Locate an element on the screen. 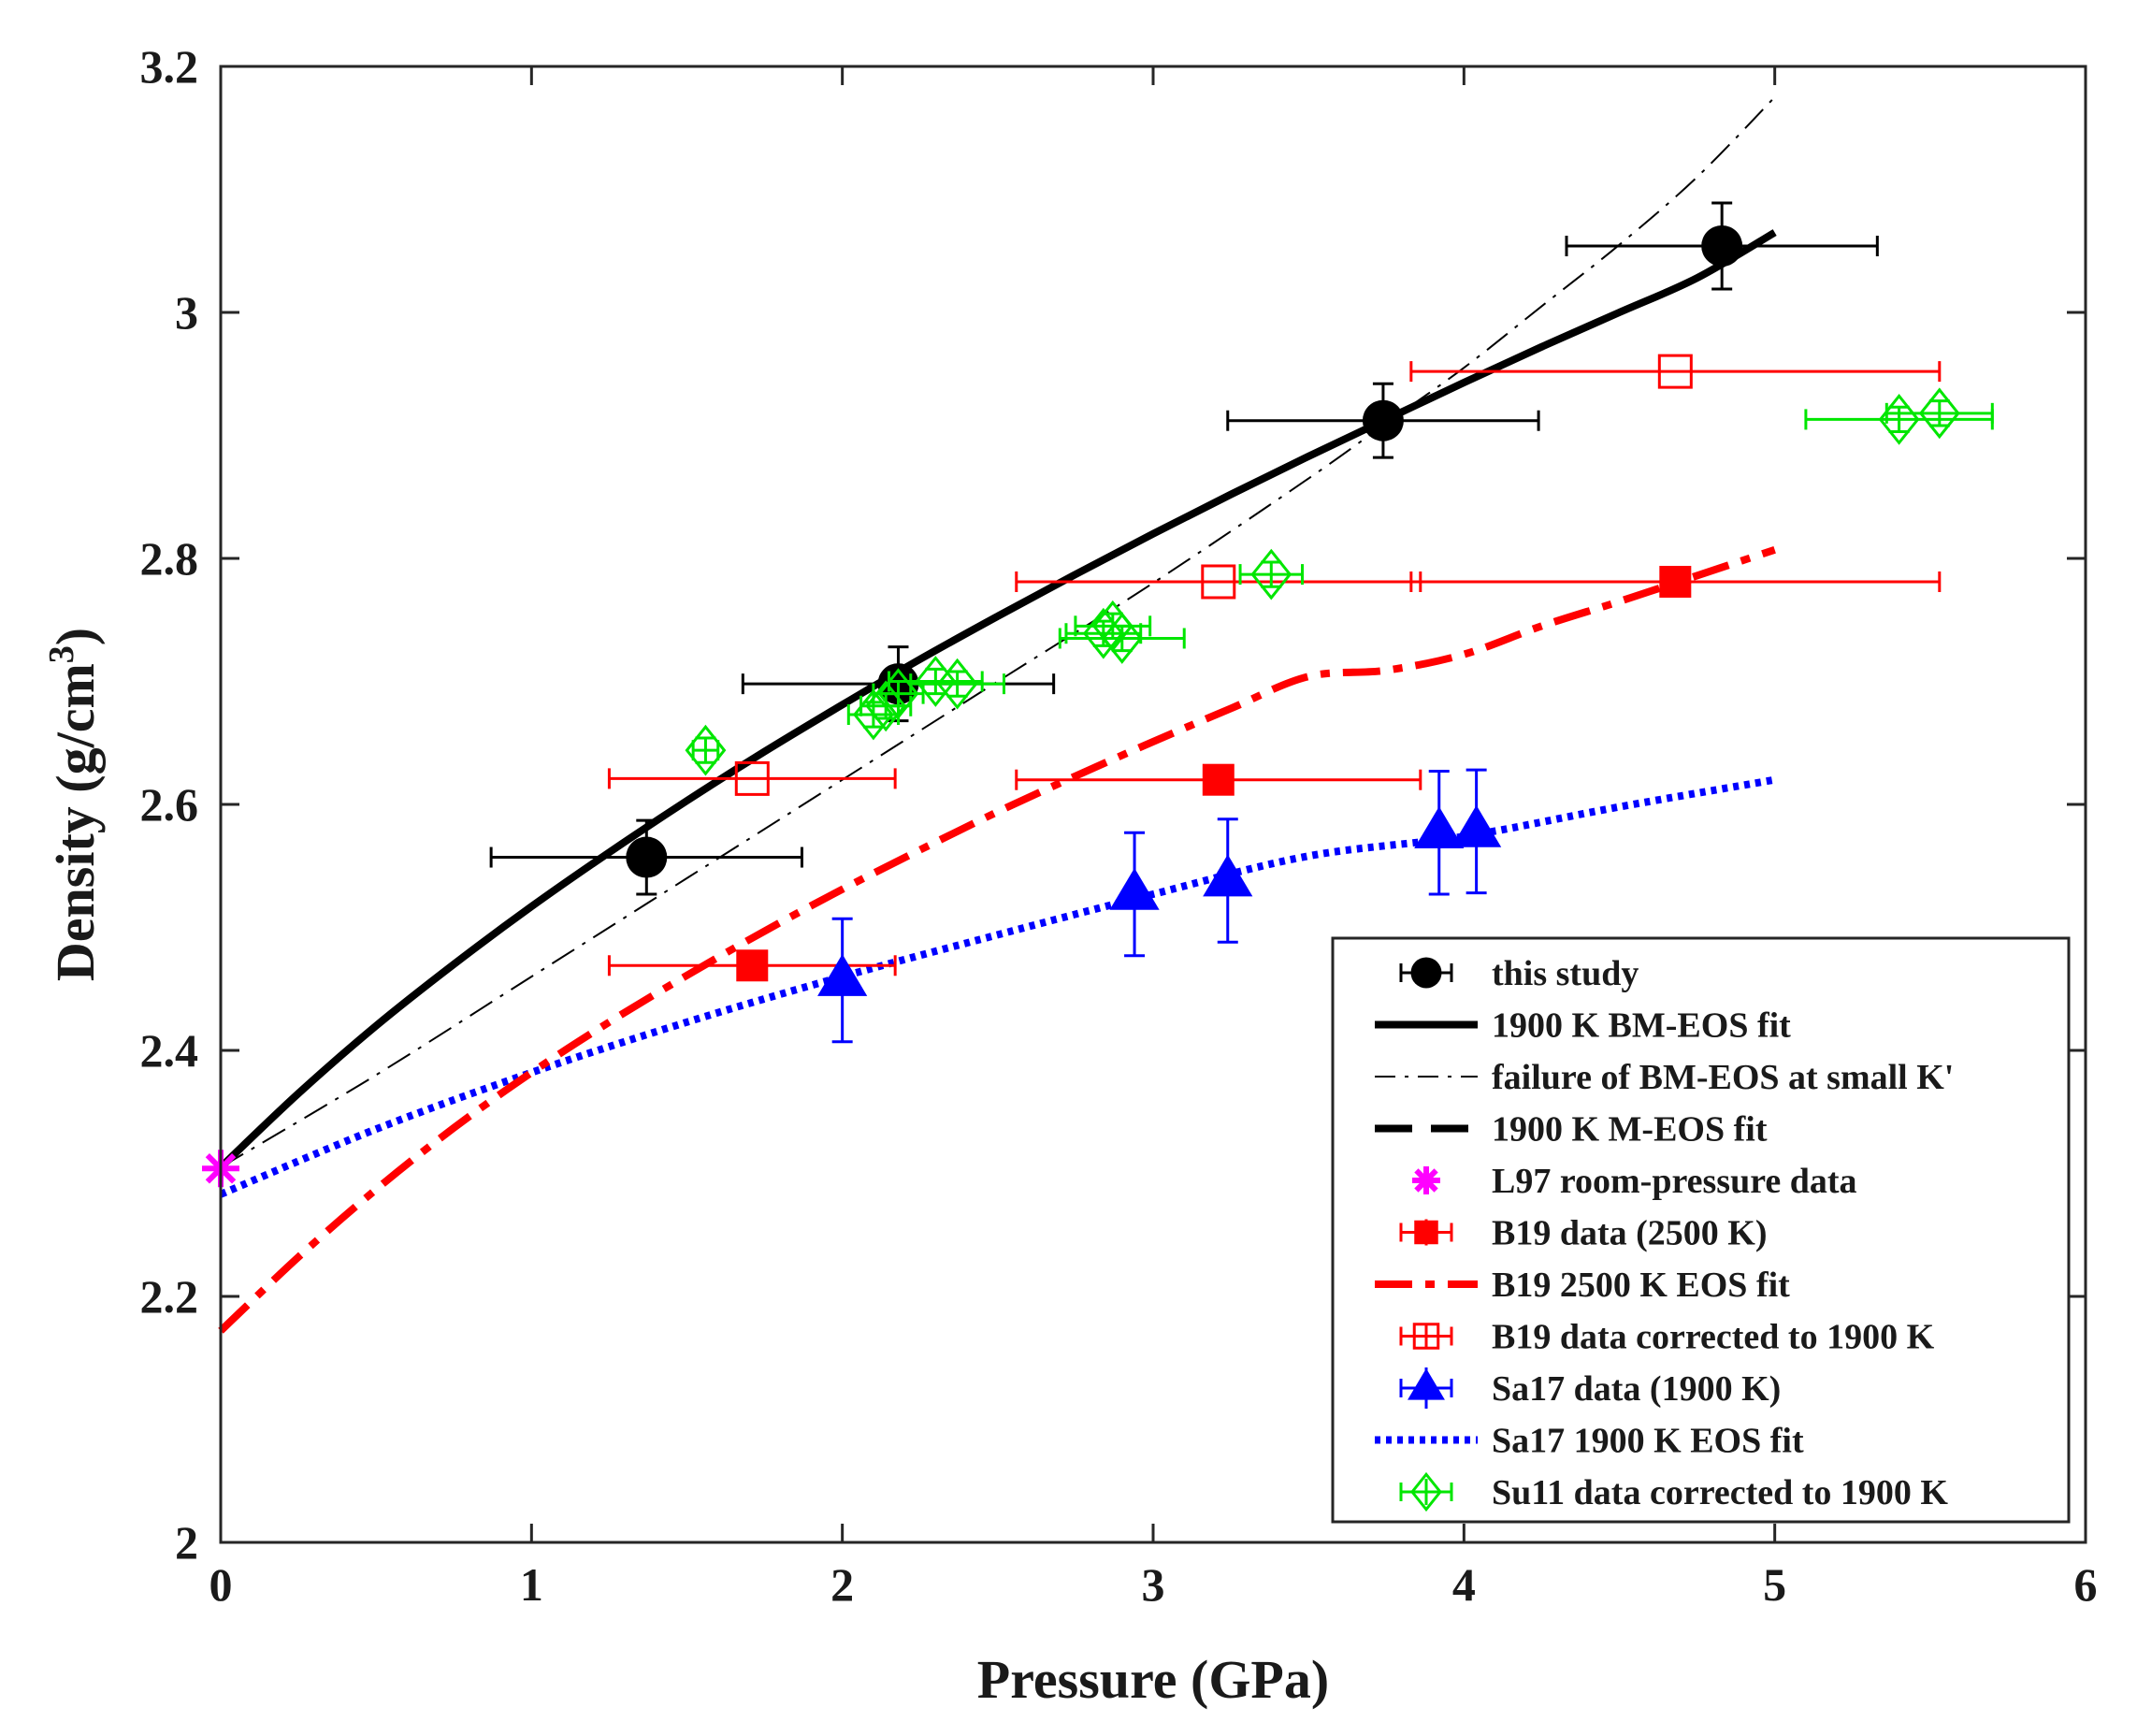  y-tick-label: 2.2 is located at coordinates (169, 1296).